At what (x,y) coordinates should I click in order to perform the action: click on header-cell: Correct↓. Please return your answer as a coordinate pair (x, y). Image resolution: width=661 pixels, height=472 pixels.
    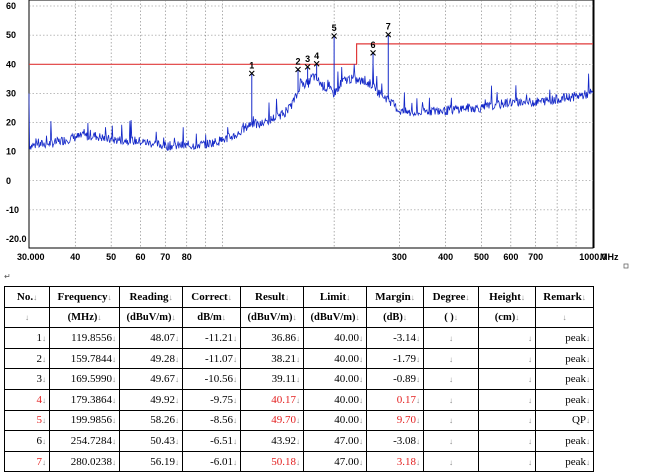
    Looking at the image, I should click on (211, 297).